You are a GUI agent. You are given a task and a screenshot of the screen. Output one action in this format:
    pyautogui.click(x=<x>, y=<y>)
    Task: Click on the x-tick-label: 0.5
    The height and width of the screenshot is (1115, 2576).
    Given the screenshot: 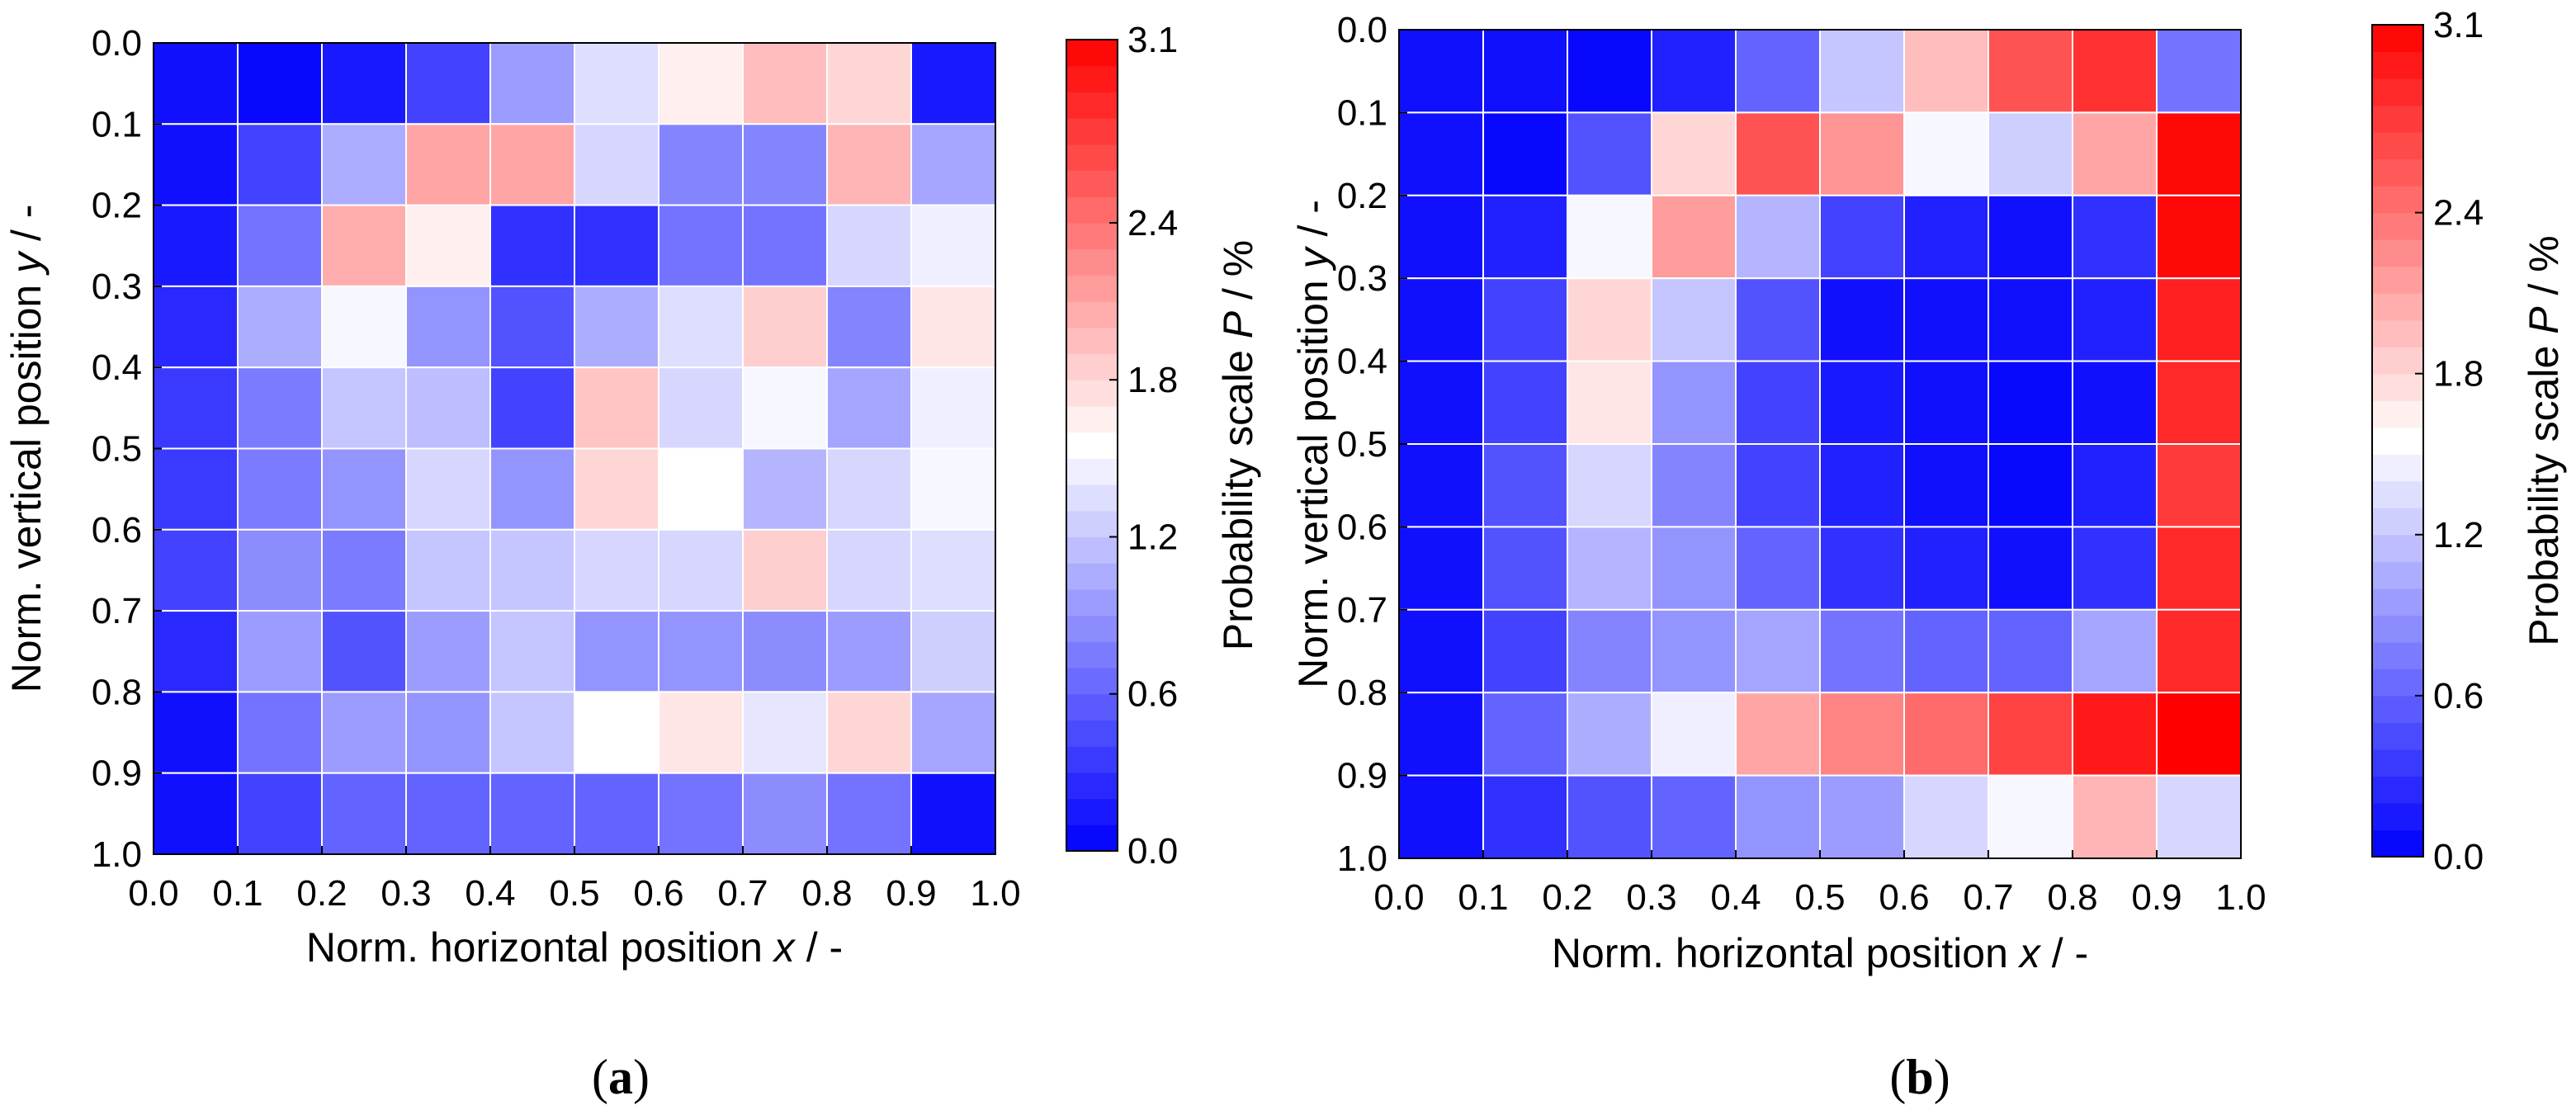 What is the action you would take?
    pyautogui.click(x=574, y=894)
    